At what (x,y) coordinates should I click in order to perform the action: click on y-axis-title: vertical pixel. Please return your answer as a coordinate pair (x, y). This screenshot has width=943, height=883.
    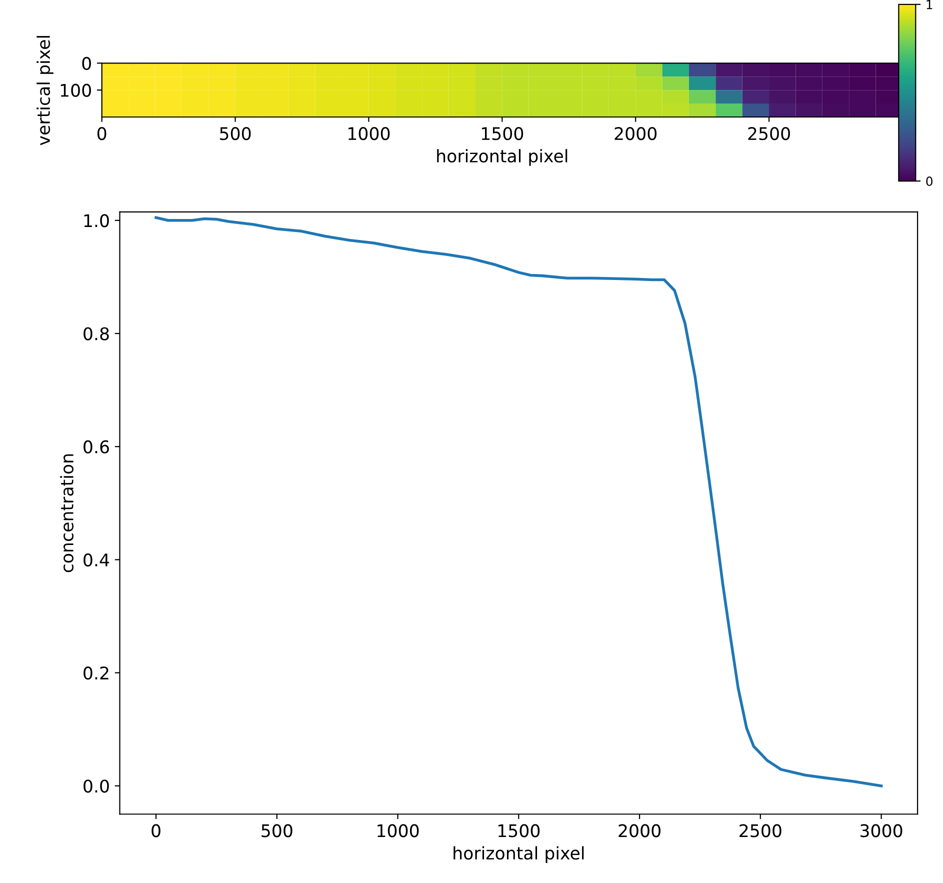
    Looking at the image, I should click on (45, 91).